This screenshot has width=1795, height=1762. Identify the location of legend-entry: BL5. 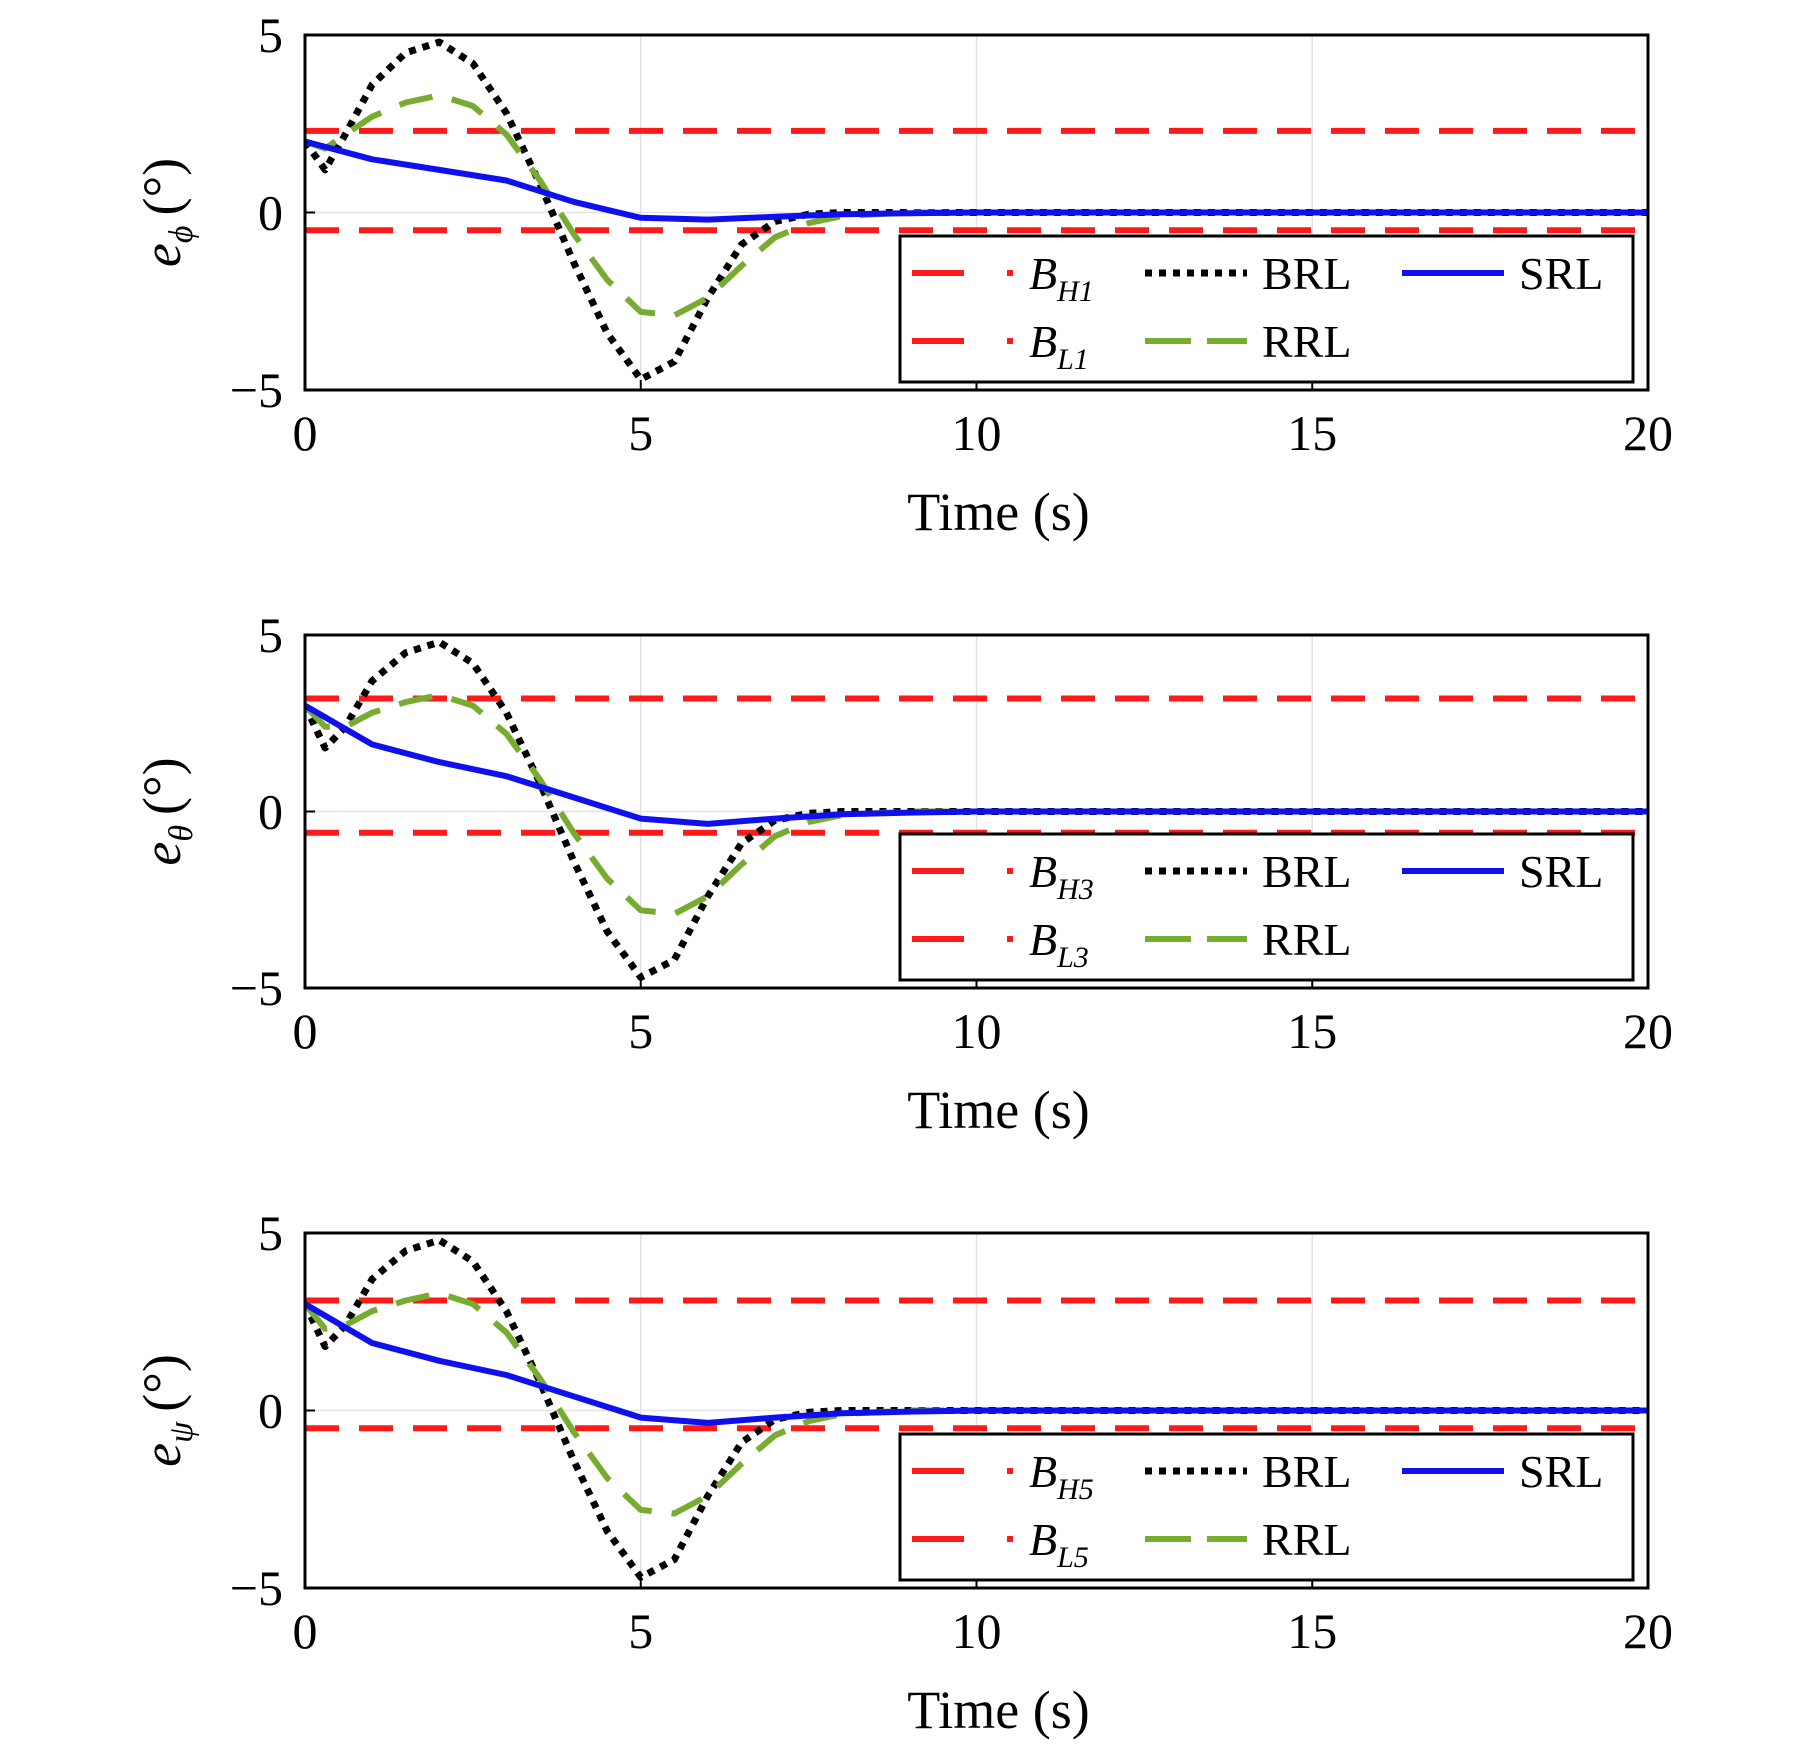
(1000, 1544).